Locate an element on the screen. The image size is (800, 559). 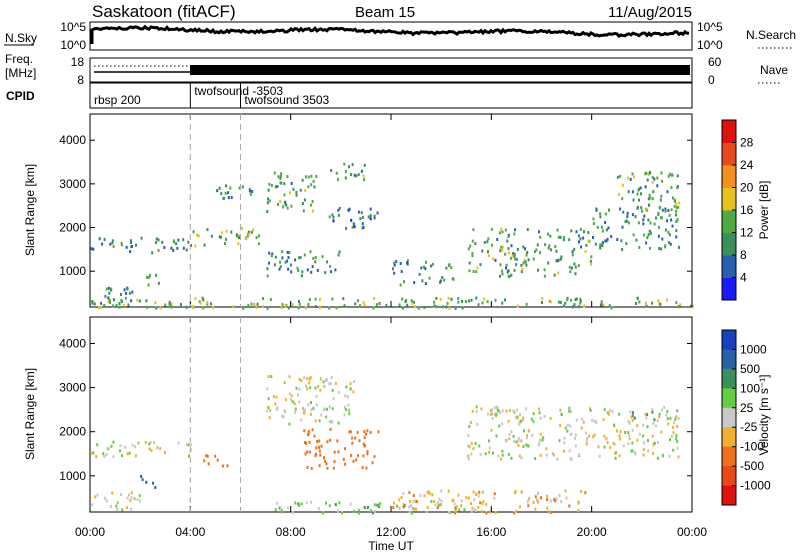
cpid-entry: twofsound -3503 is located at coordinates (238, 91).